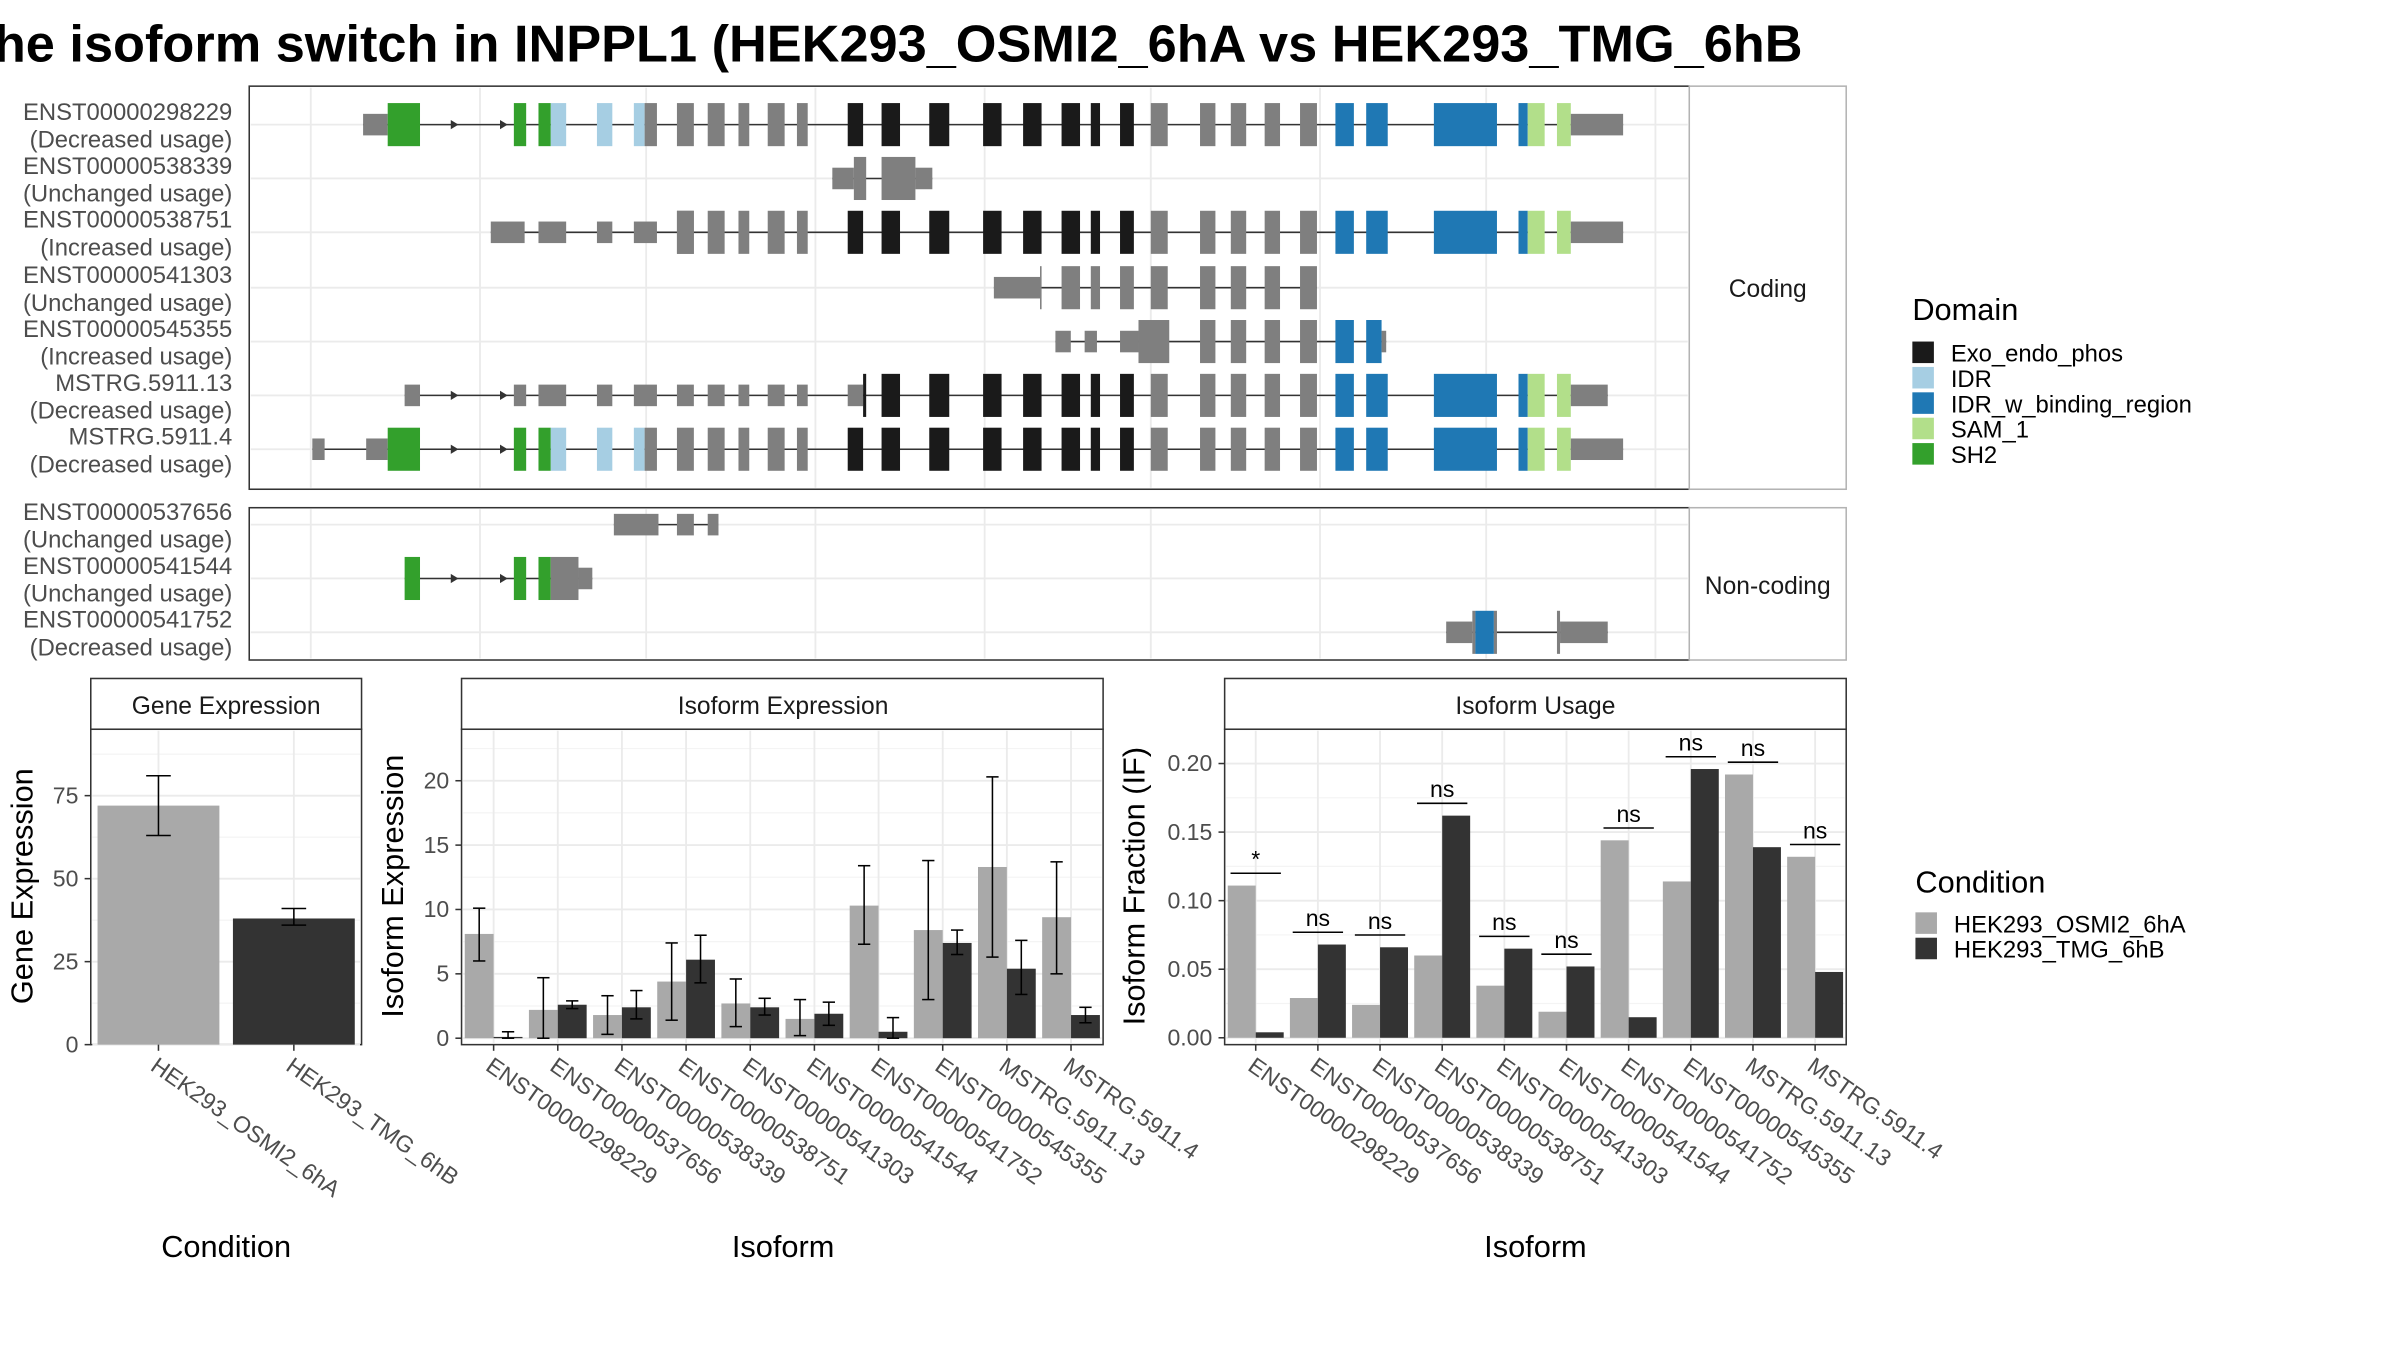 The image size is (2400, 1359). Describe the element at coordinates (392, 886) in the screenshot. I see `isoform-expression-ylabel: Isoform Expression` at that location.